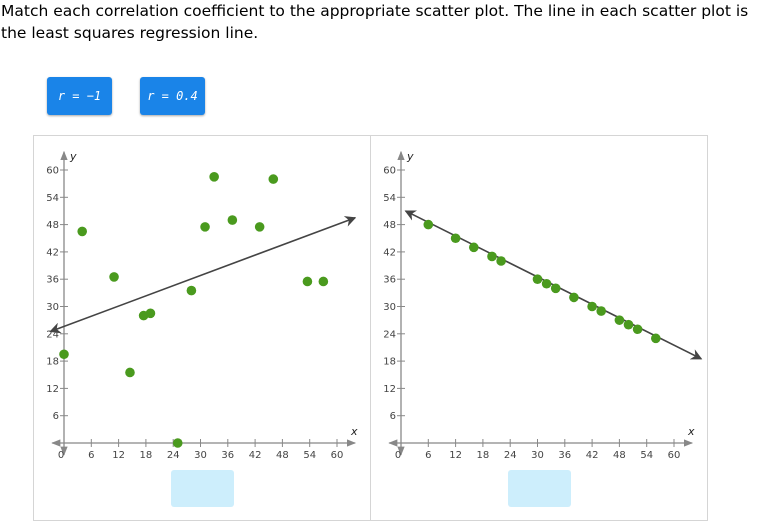  I want to click on regression-line, so click(203, 275).